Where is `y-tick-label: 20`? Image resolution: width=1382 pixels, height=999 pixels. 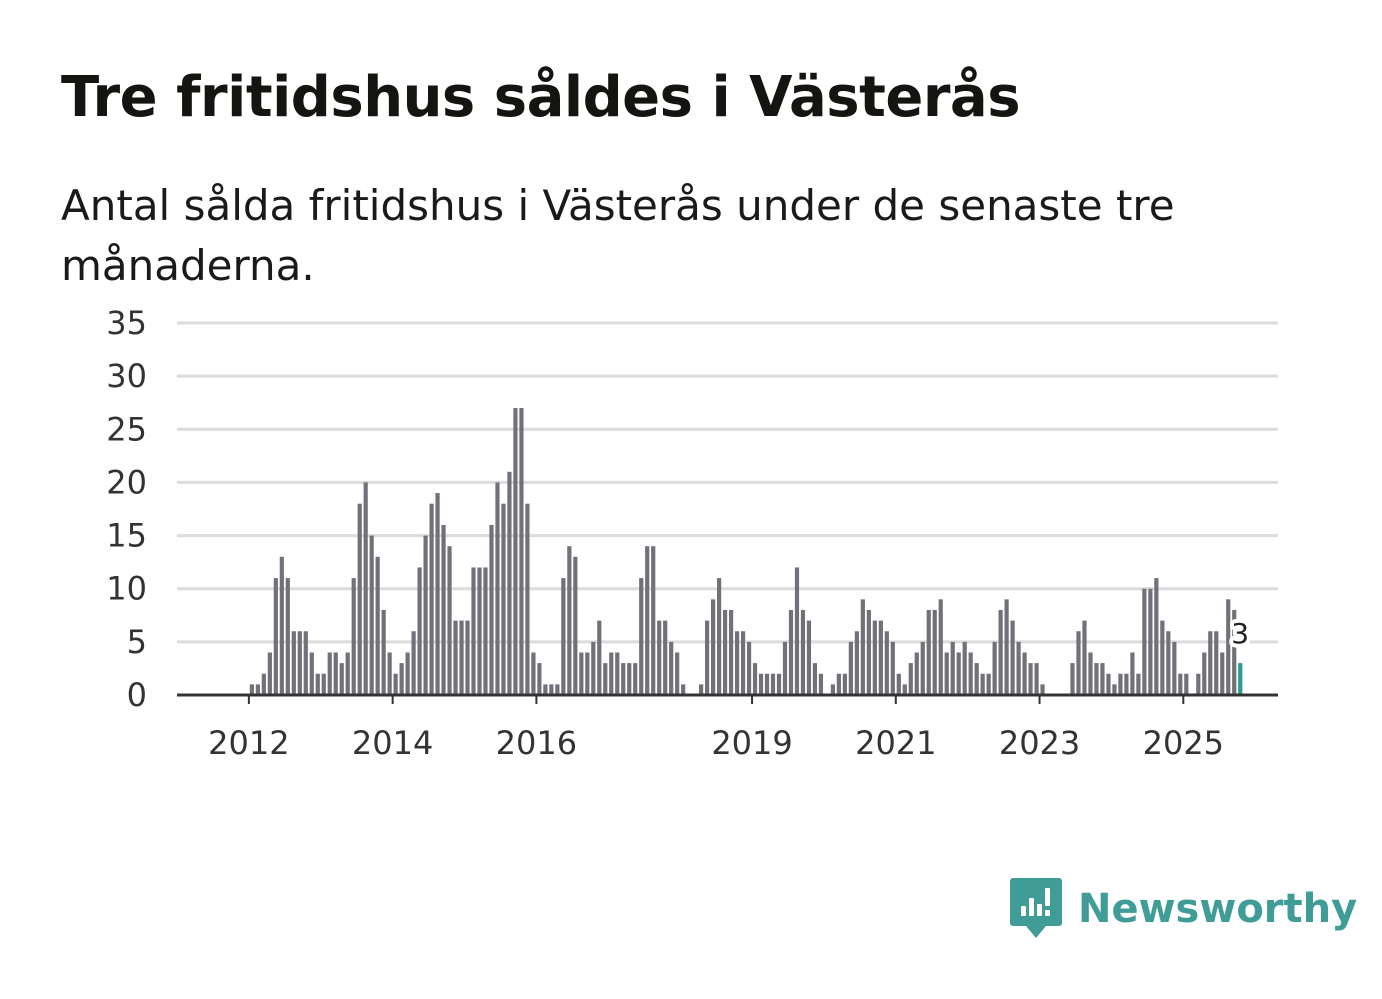
y-tick-label: 20 is located at coordinates (126, 482).